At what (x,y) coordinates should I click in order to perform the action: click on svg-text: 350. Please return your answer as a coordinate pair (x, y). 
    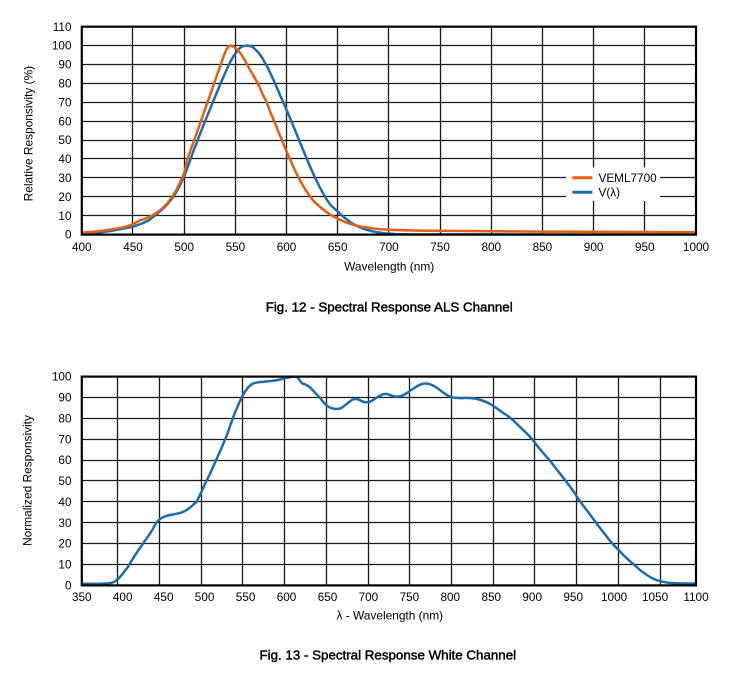
    Looking at the image, I should click on (82, 597).